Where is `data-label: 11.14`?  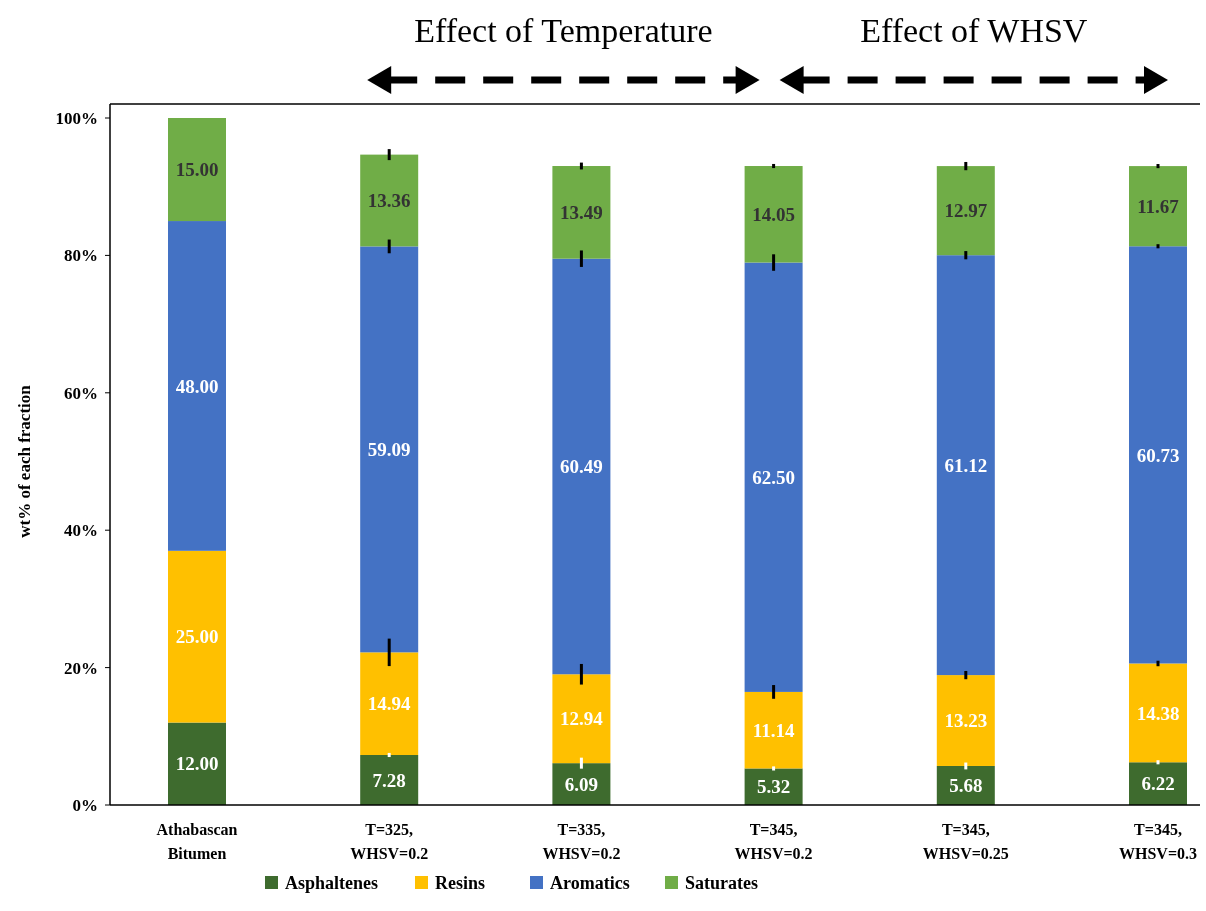 data-label: 11.14 is located at coordinates (773, 730).